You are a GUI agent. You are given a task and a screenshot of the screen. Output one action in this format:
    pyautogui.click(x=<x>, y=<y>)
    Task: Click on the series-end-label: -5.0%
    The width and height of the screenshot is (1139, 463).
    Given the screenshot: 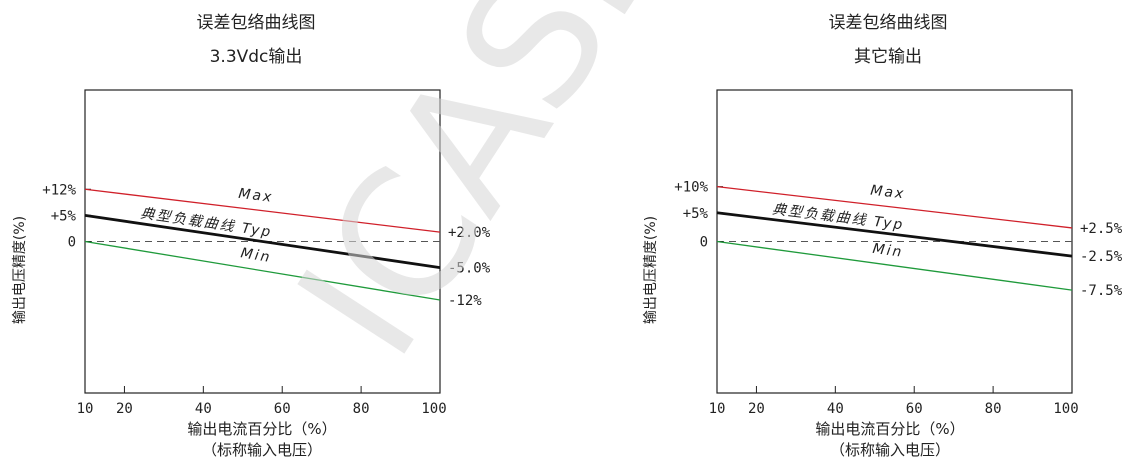 What is the action you would take?
    pyautogui.click(x=469, y=269)
    